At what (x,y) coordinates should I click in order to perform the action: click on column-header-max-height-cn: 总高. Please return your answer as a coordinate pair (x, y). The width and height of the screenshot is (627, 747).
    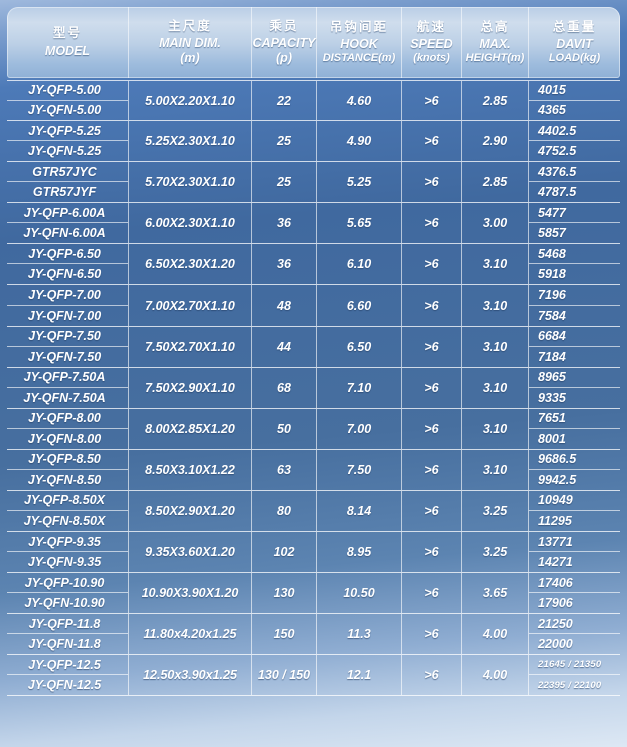
    Looking at the image, I should click on (495, 26).